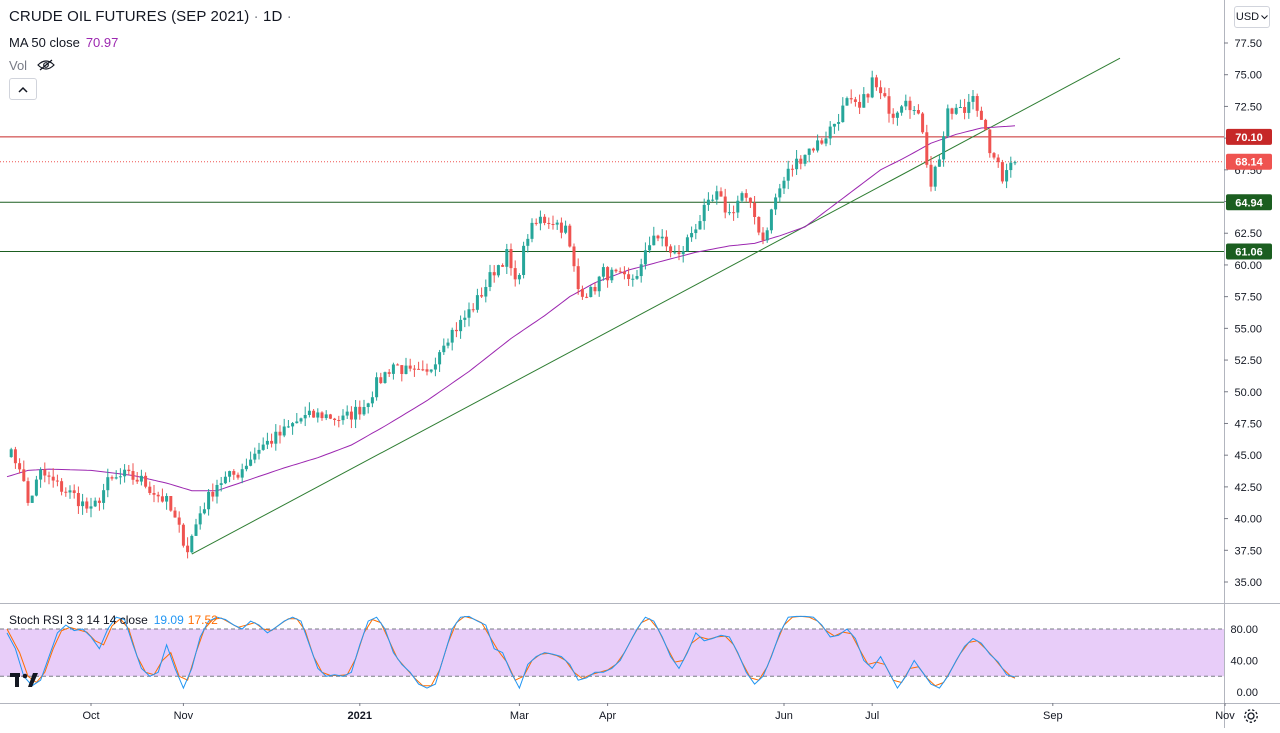  What do you see at coordinates (25, 680) in the screenshot?
I see `tradingview-logo-icon` at bounding box center [25, 680].